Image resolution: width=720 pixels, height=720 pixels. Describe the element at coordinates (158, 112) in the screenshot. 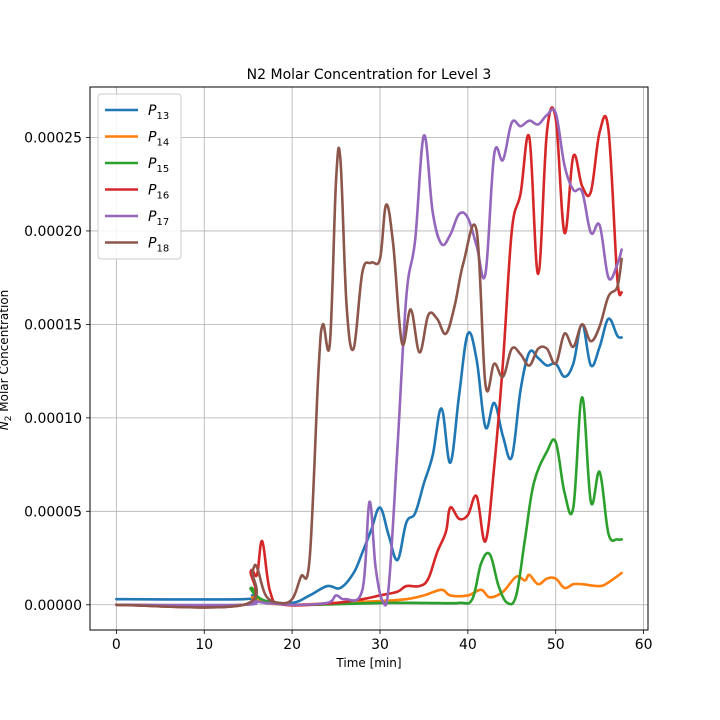

I see `legend-label: P13` at that location.